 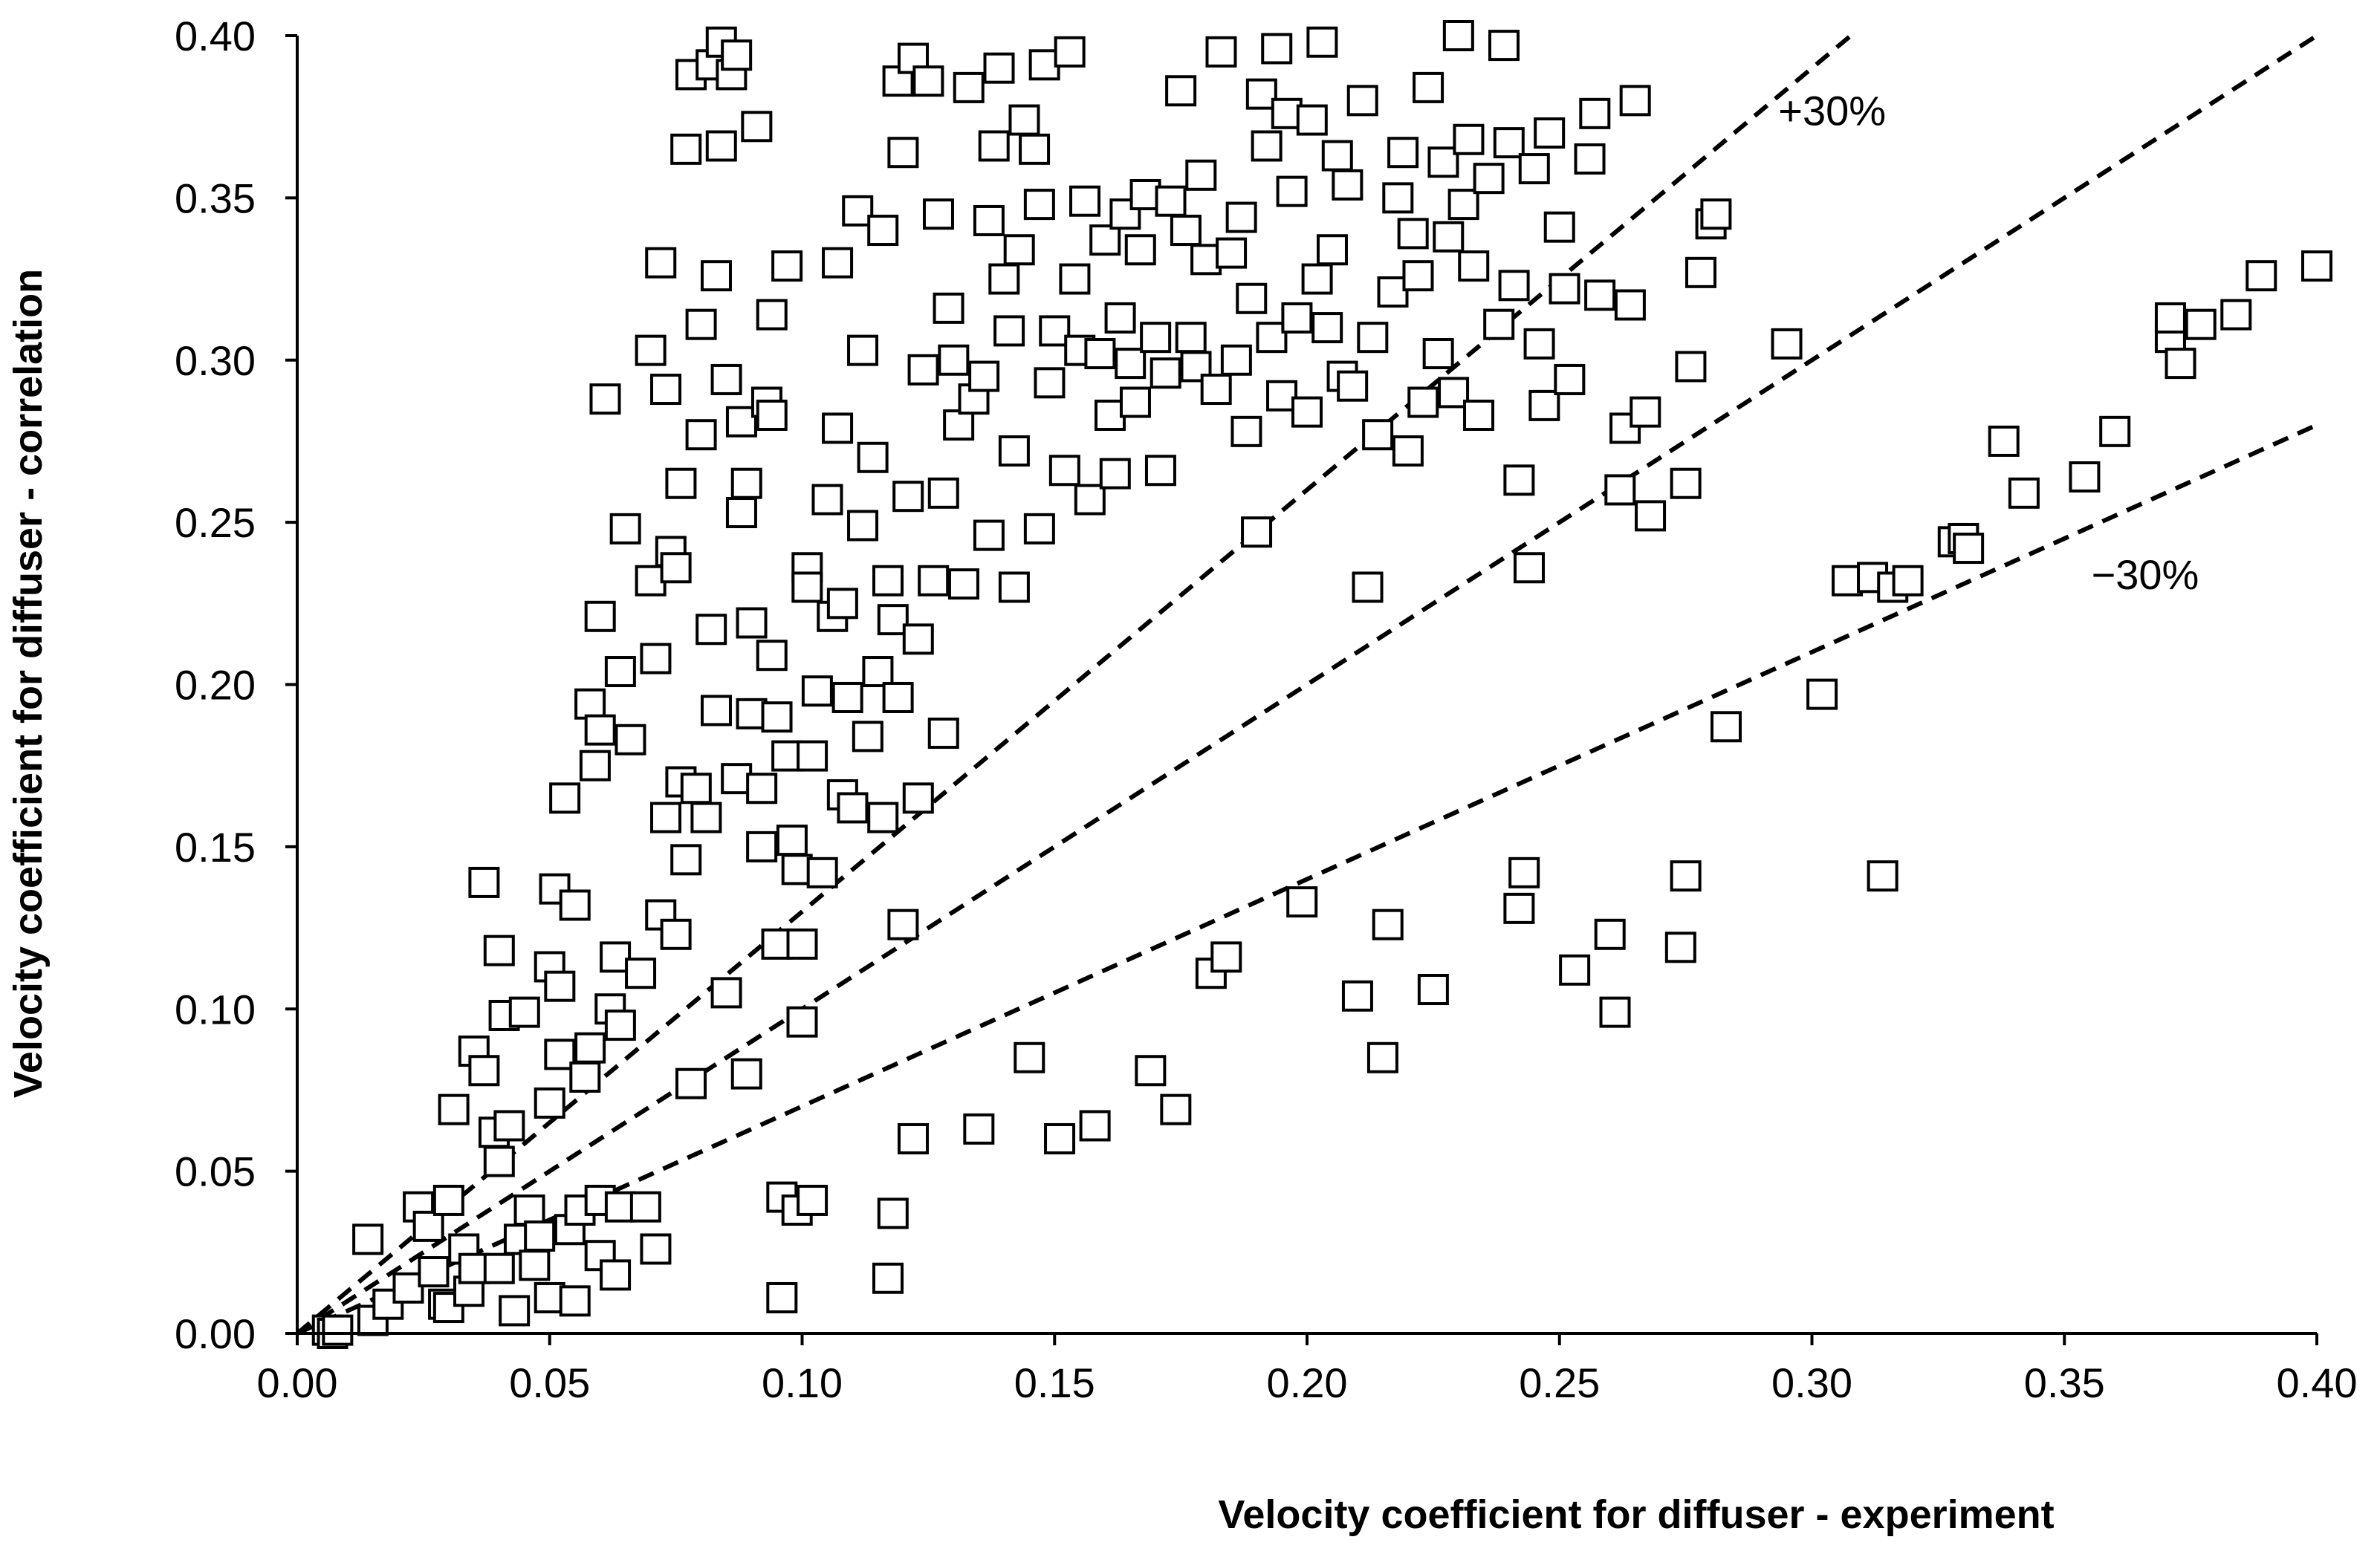 I want to click on x-tick-label: 0.30, so click(x=1811, y=1382).